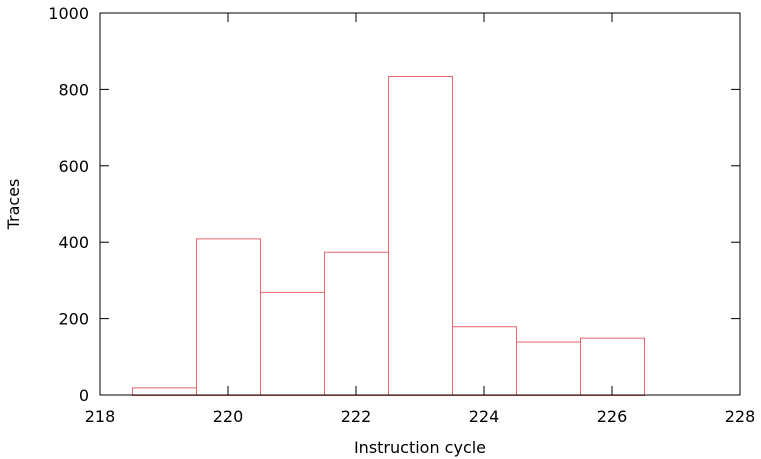  I want to click on y-tick-label-200: 200, so click(73, 319).